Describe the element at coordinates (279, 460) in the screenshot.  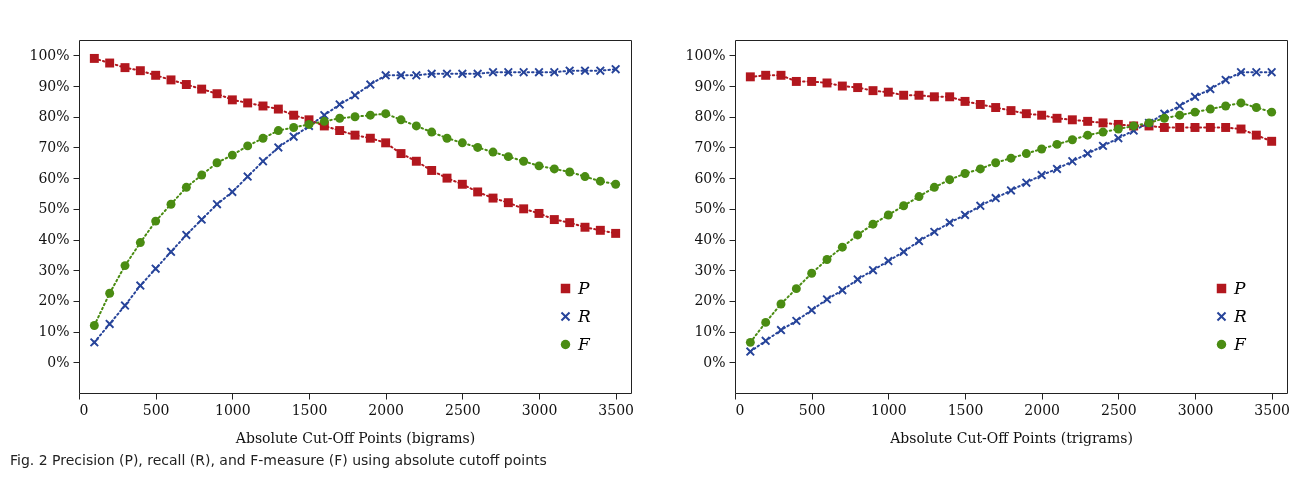
I see `caption: Fig. 2 Precision (P), recall (R), and F-measure (F) using absolute cutoff points` at that location.